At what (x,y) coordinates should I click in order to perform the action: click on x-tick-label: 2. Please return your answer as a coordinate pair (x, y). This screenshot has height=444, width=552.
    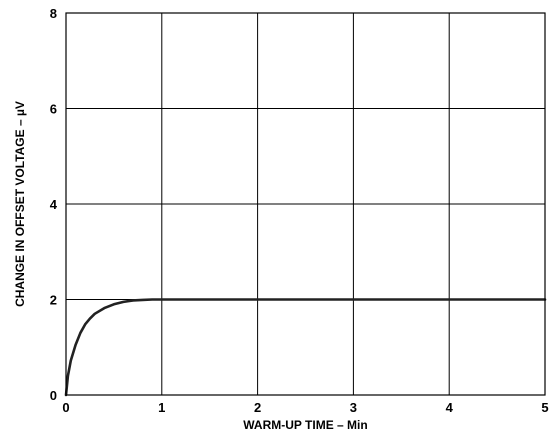
    Looking at the image, I should click on (257, 407).